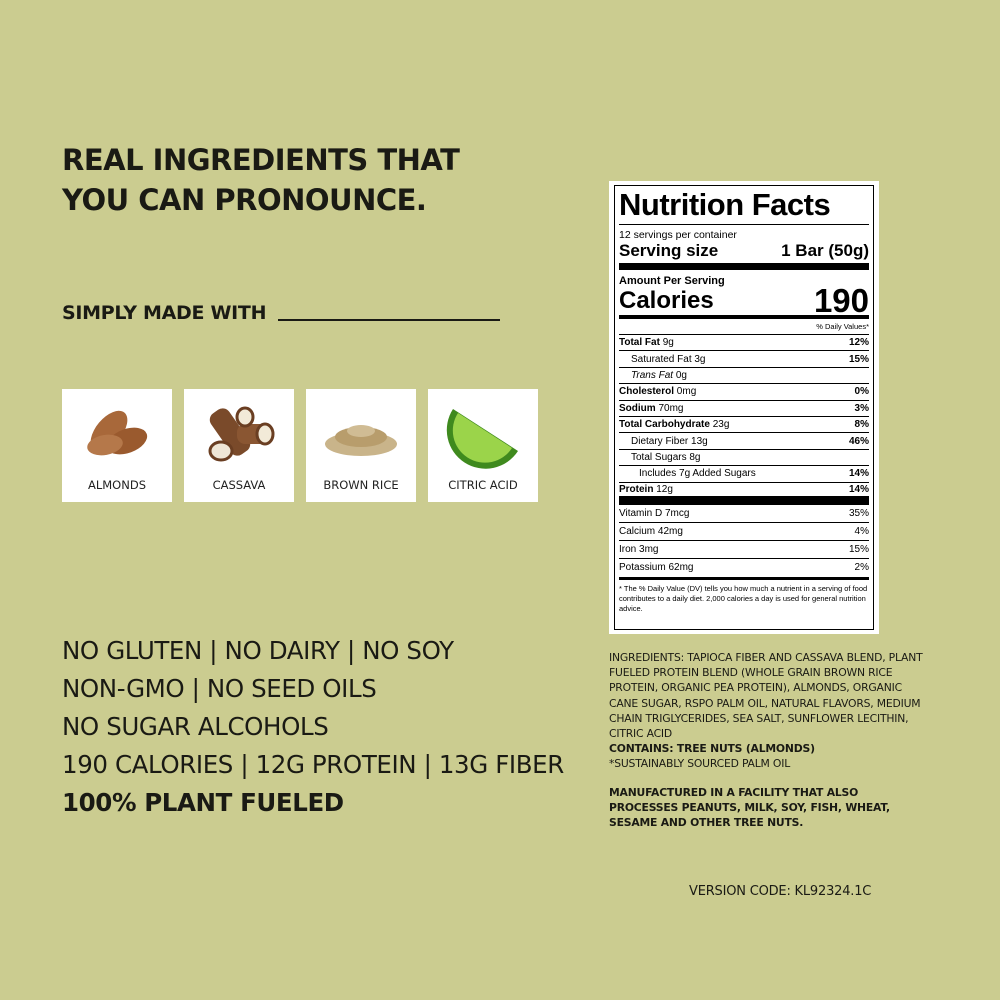 The height and width of the screenshot is (1000, 1000). What do you see at coordinates (744, 514) in the screenshot?
I see `vitamin-row: Vitamin D 7mcg 35%` at bounding box center [744, 514].